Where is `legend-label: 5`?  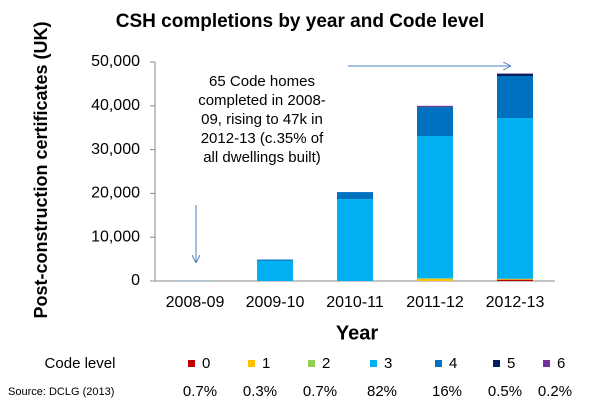 legend-label: 5 is located at coordinates (511, 363).